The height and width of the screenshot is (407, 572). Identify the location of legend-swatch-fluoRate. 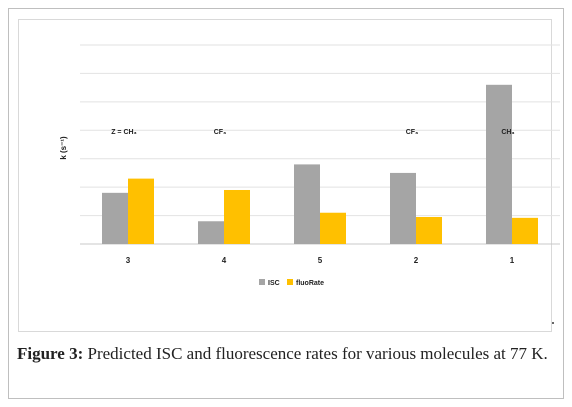
(290, 282).